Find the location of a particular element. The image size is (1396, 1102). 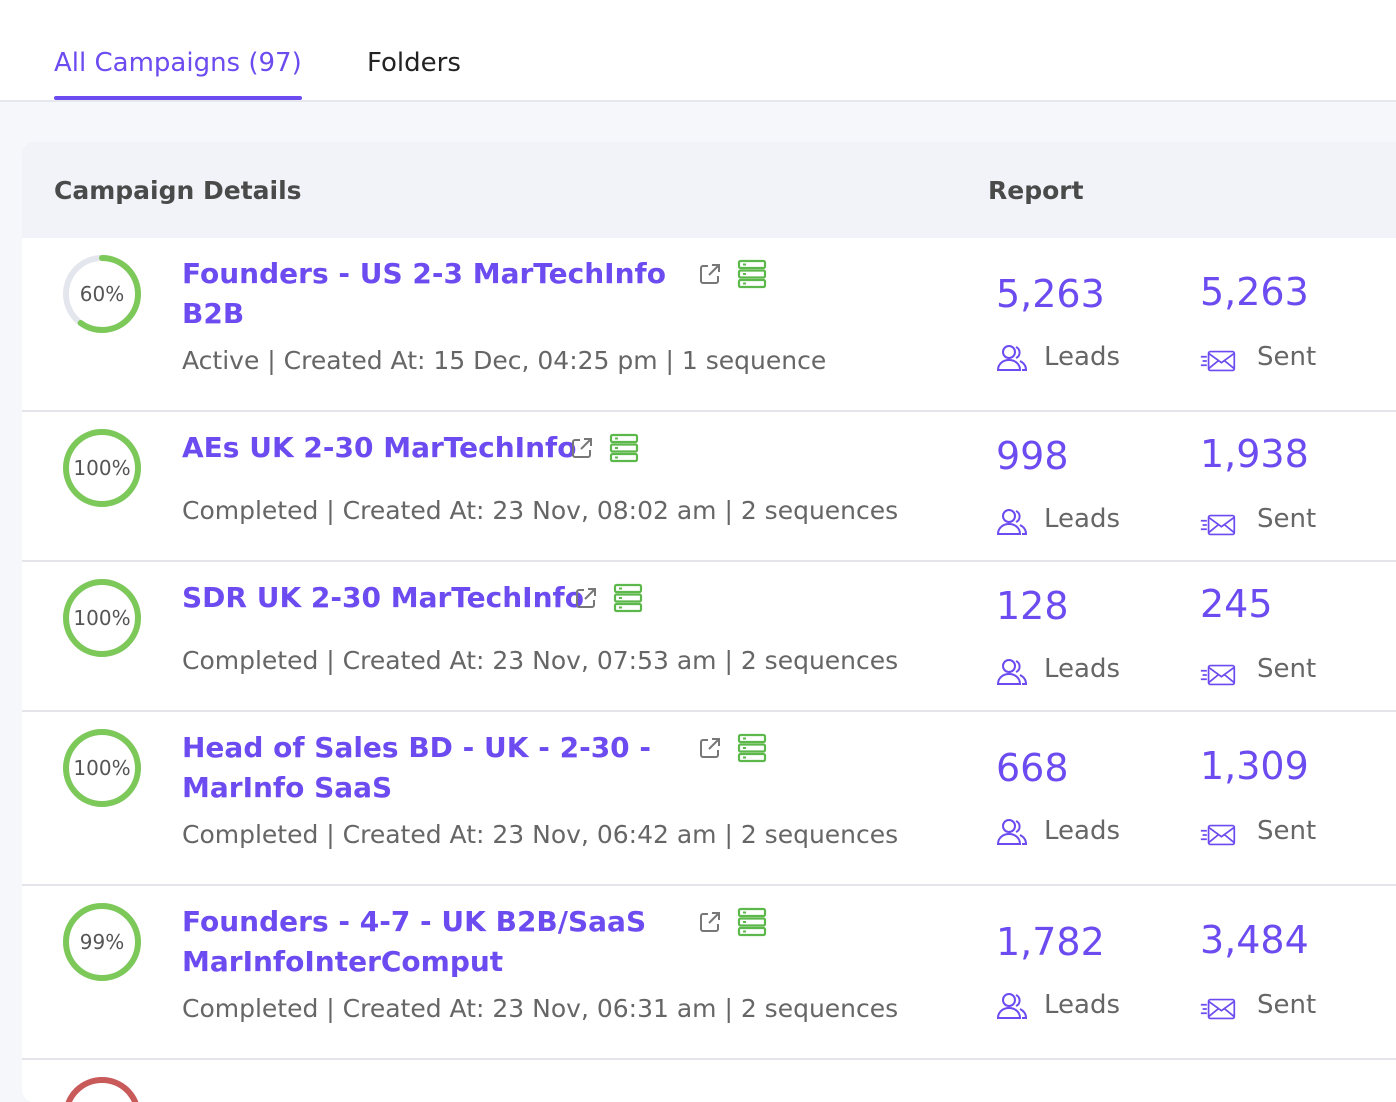

sent-count: 245 is located at coordinates (1236, 604).